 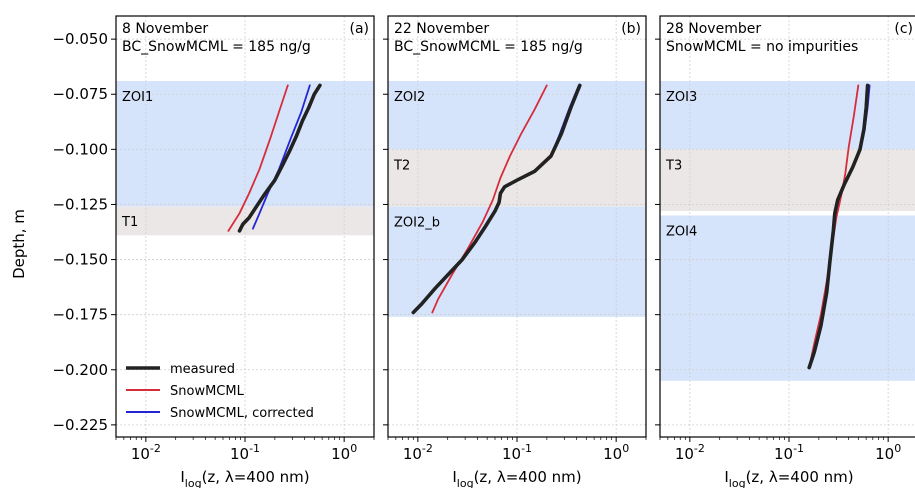 What do you see at coordinates (242, 413) in the screenshot?
I see `legend-entry: SnowMCML, corrected` at bounding box center [242, 413].